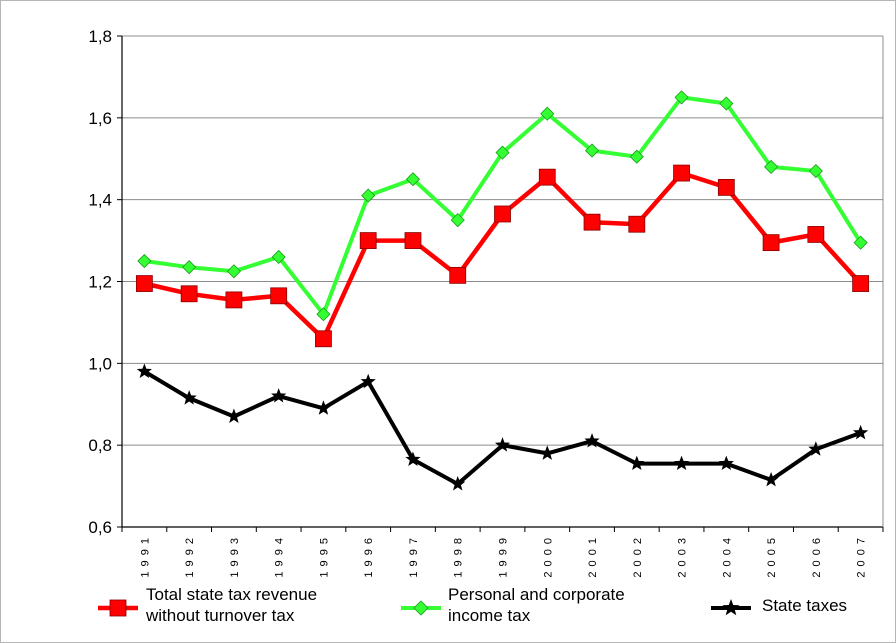 Image resolution: width=896 pixels, height=643 pixels. What do you see at coordinates (536, 594) in the screenshot?
I see `legend-label-2: Personal and corporate` at bounding box center [536, 594].